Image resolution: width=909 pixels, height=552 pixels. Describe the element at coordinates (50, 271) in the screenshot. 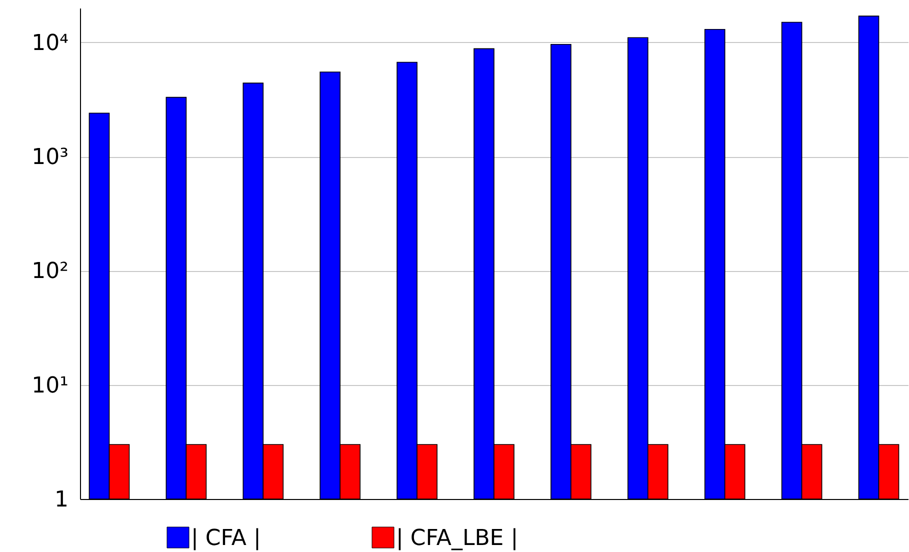

I see `y-tick-label: 10²` at that location.